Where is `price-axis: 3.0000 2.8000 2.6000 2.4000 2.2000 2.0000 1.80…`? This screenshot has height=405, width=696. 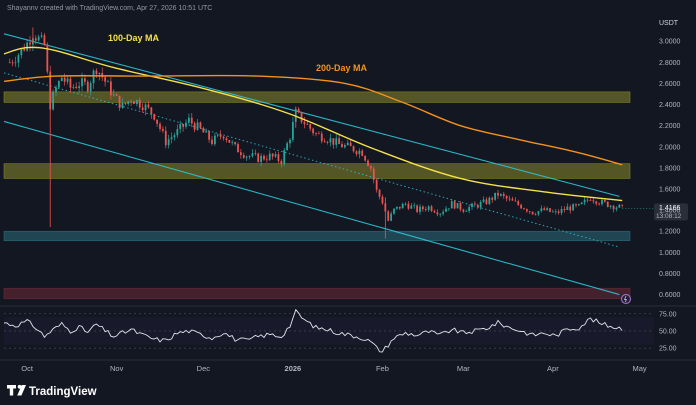
price-axis: 3.0000 2.8000 2.6000 2.4000 2.2000 2.0000 1.80… is located at coordinates (670, 169).